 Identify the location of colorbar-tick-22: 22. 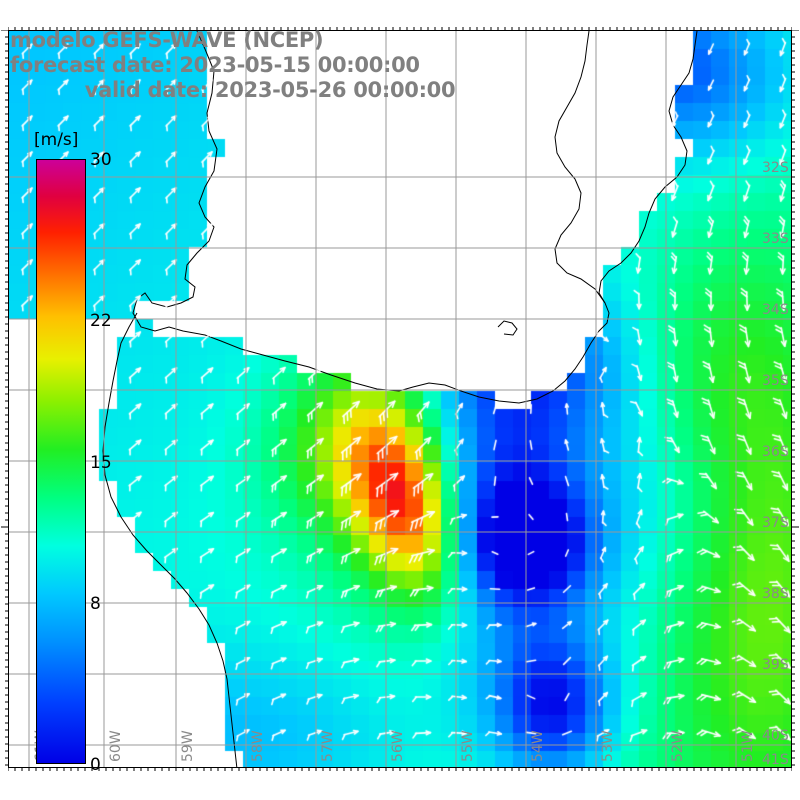
(101, 321).